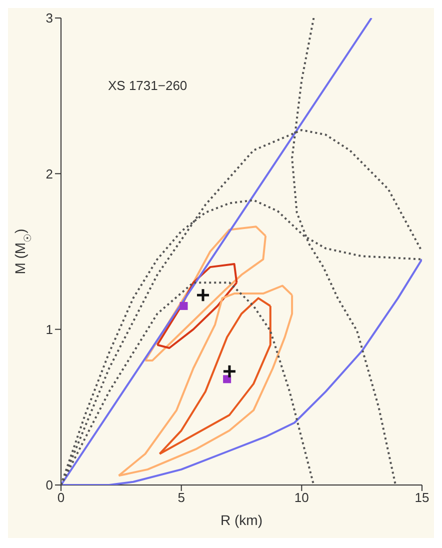  What do you see at coordinates (49, 485) in the screenshot?
I see `y-tick-label: 0` at bounding box center [49, 485].